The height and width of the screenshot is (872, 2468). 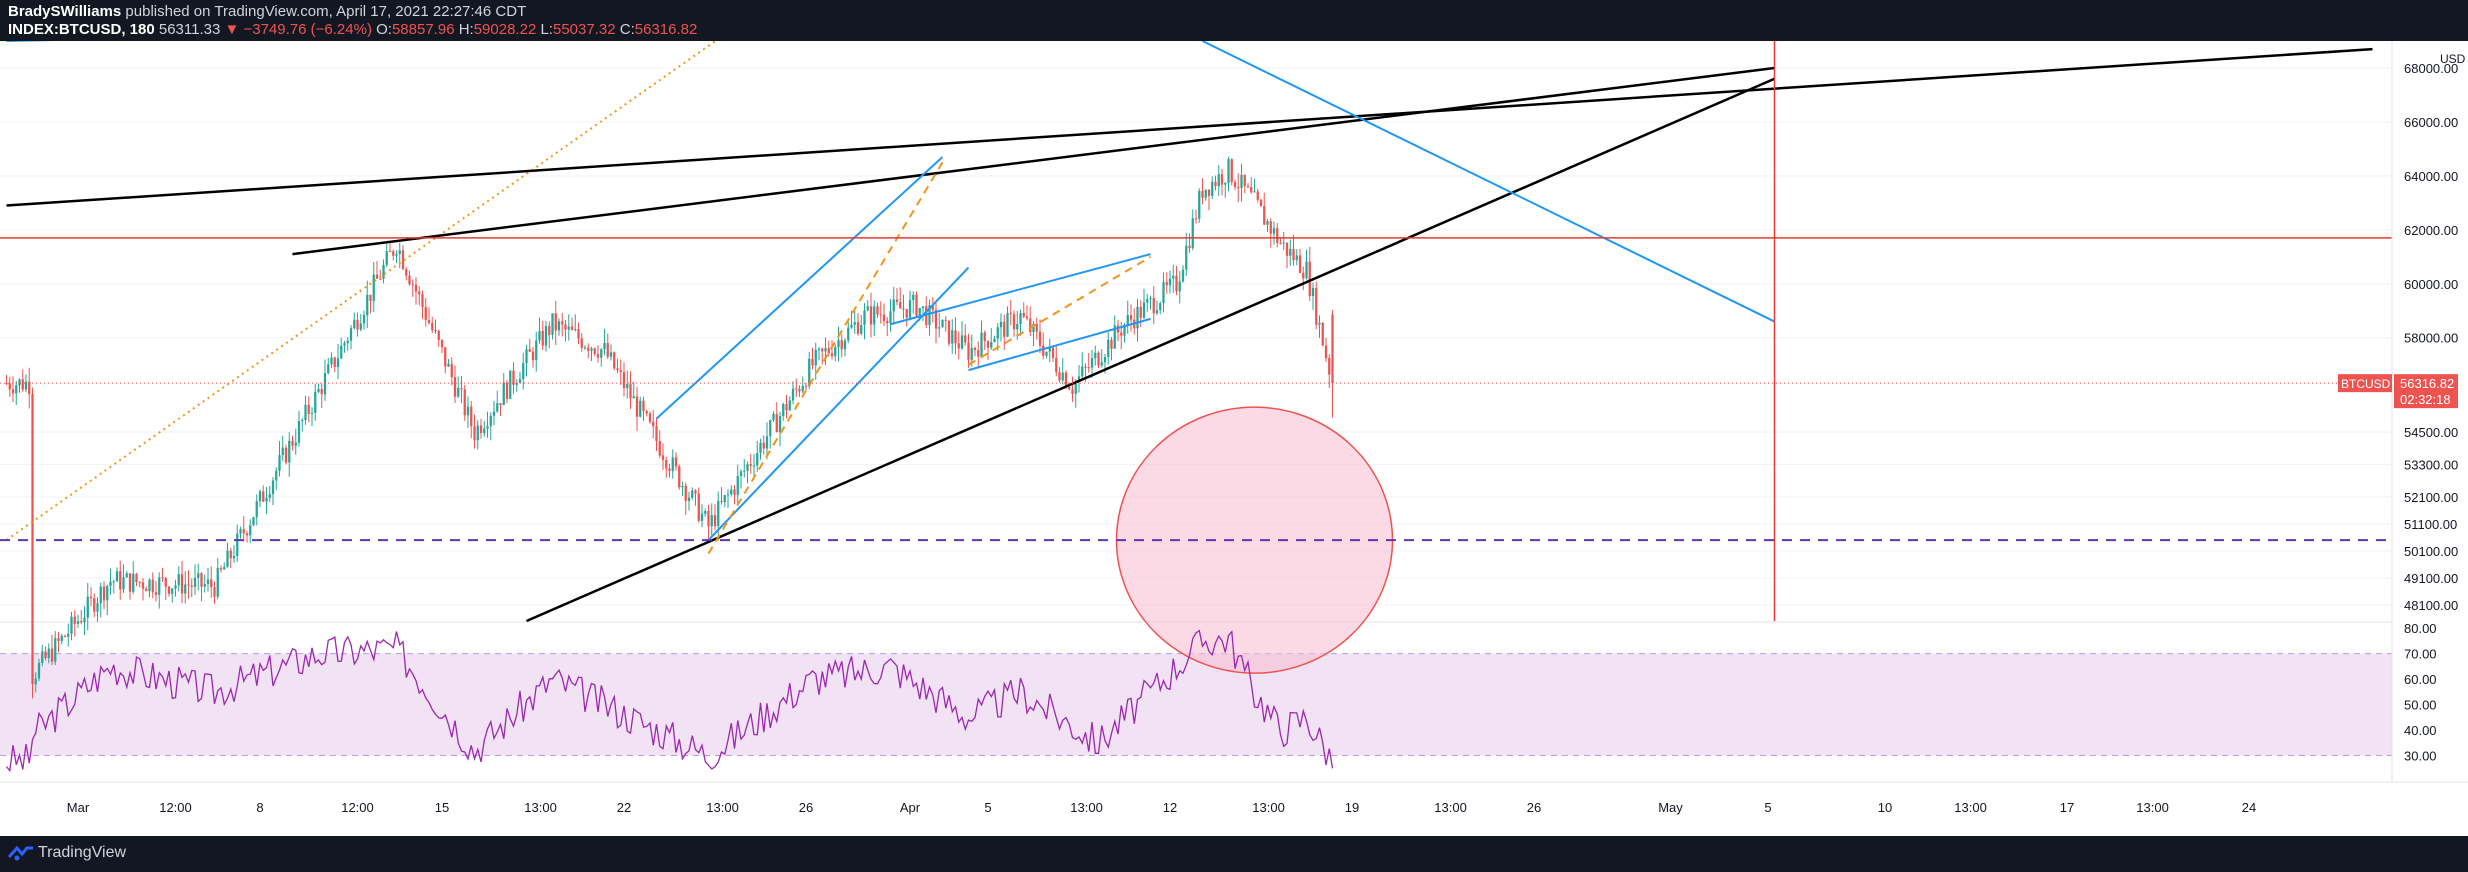 What do you see at coordinates (2431, 605) in the screenshot?
I see `price-tick-label: 48100.00` at bounding box center [2431, 605].